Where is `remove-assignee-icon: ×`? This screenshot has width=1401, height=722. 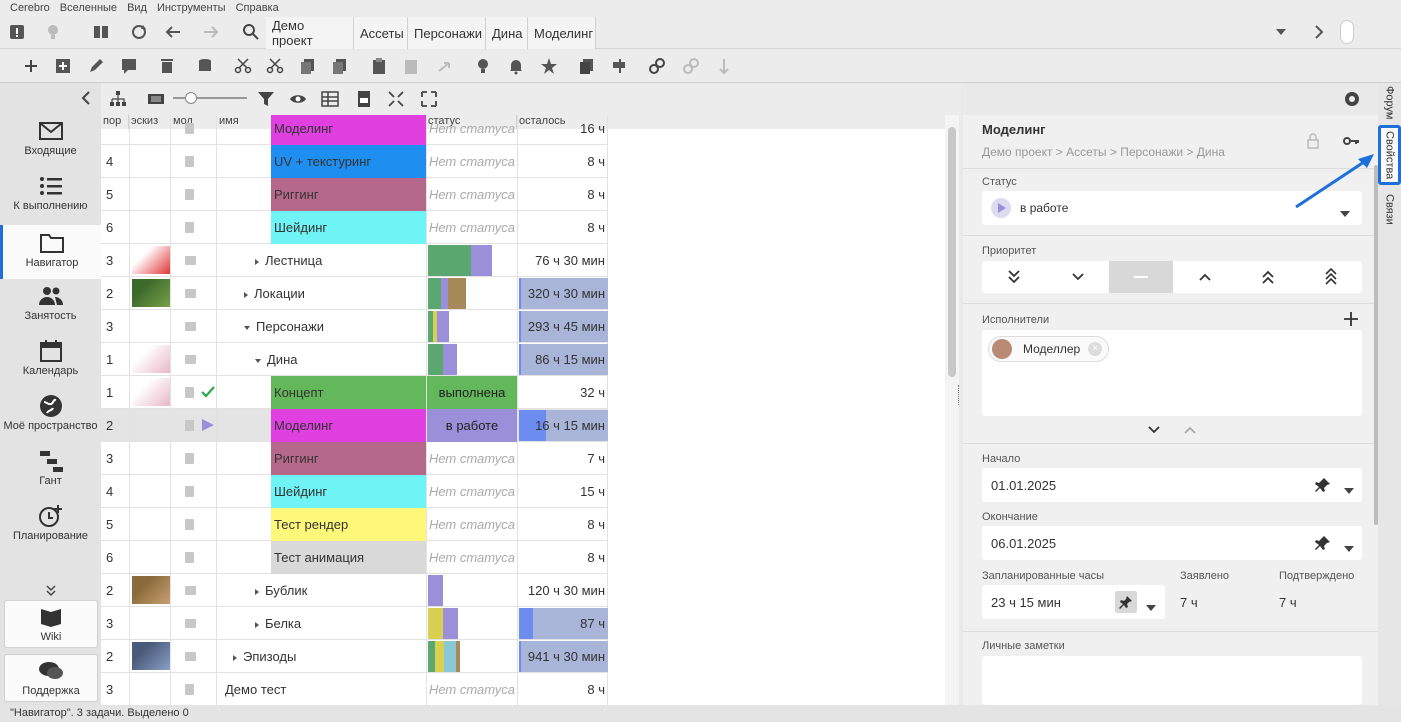
remove-assignee-icon: × is located at coordinates (1095, 349).